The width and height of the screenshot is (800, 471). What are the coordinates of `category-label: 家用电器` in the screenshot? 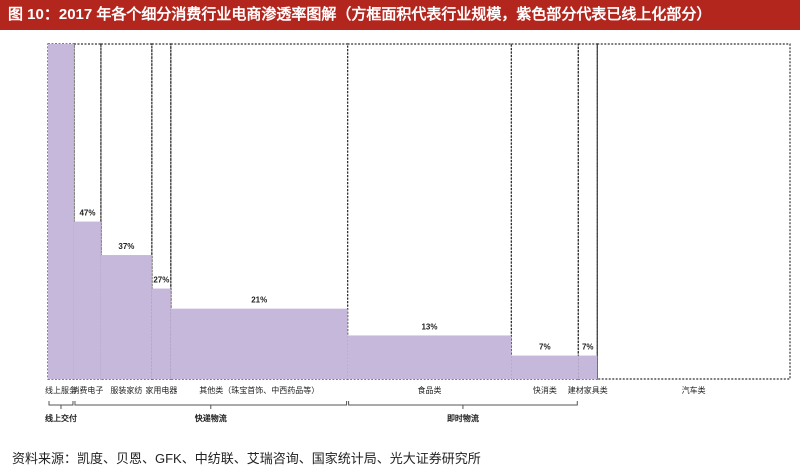 It's located at (161, 390).